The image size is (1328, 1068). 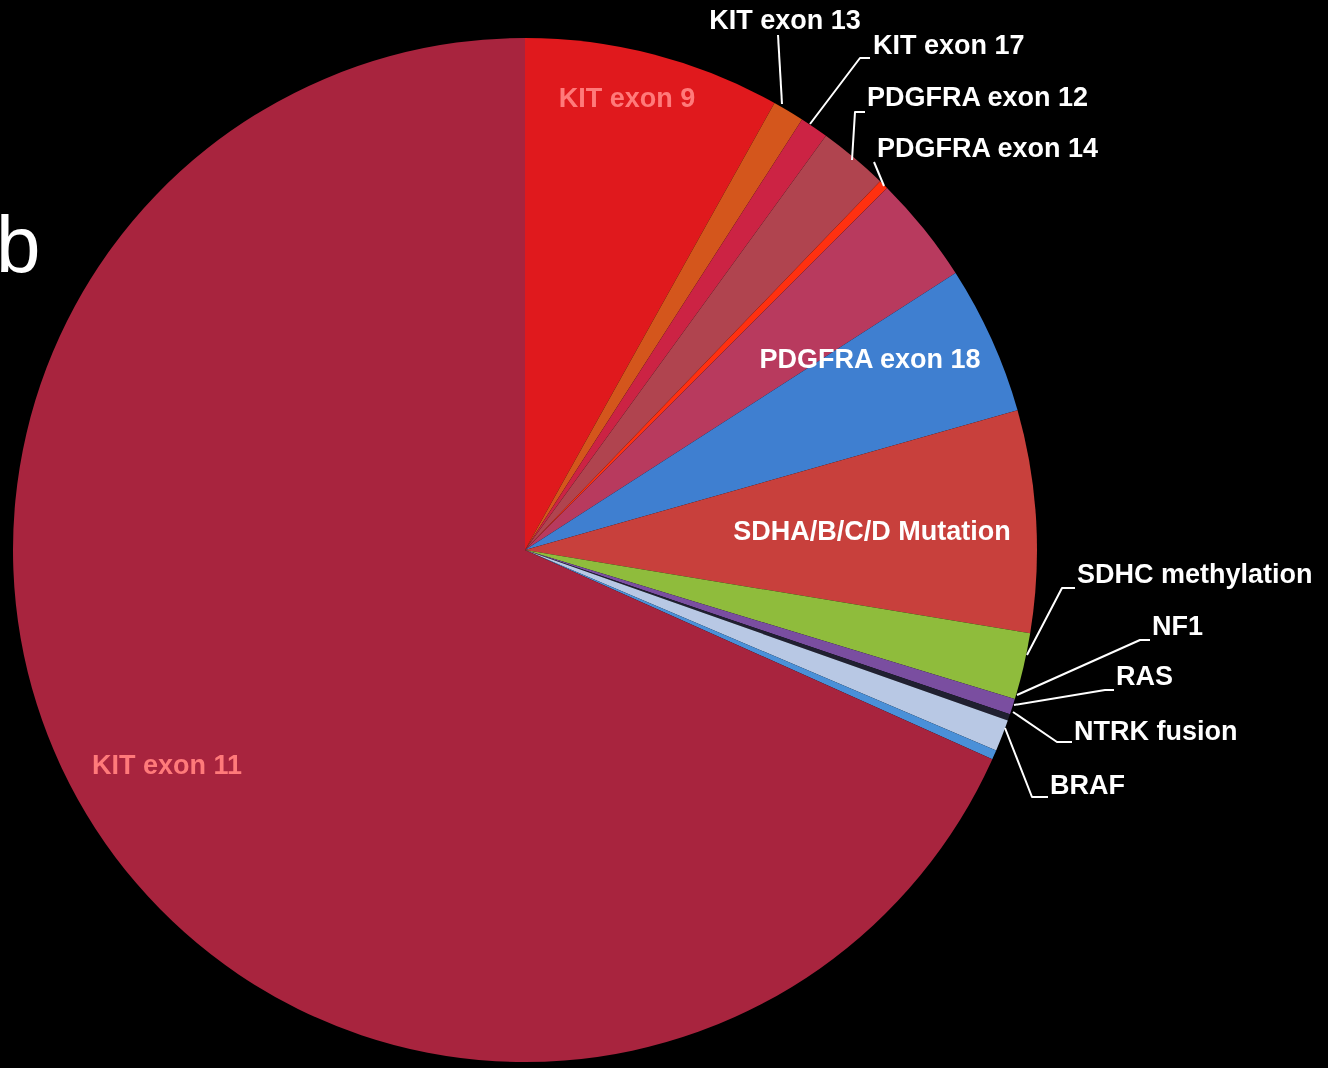 What do you see at coordinates (627, 98) in the screenshot?
I see `slice-label: KIT exon 9` at bounding box center [627, 98].